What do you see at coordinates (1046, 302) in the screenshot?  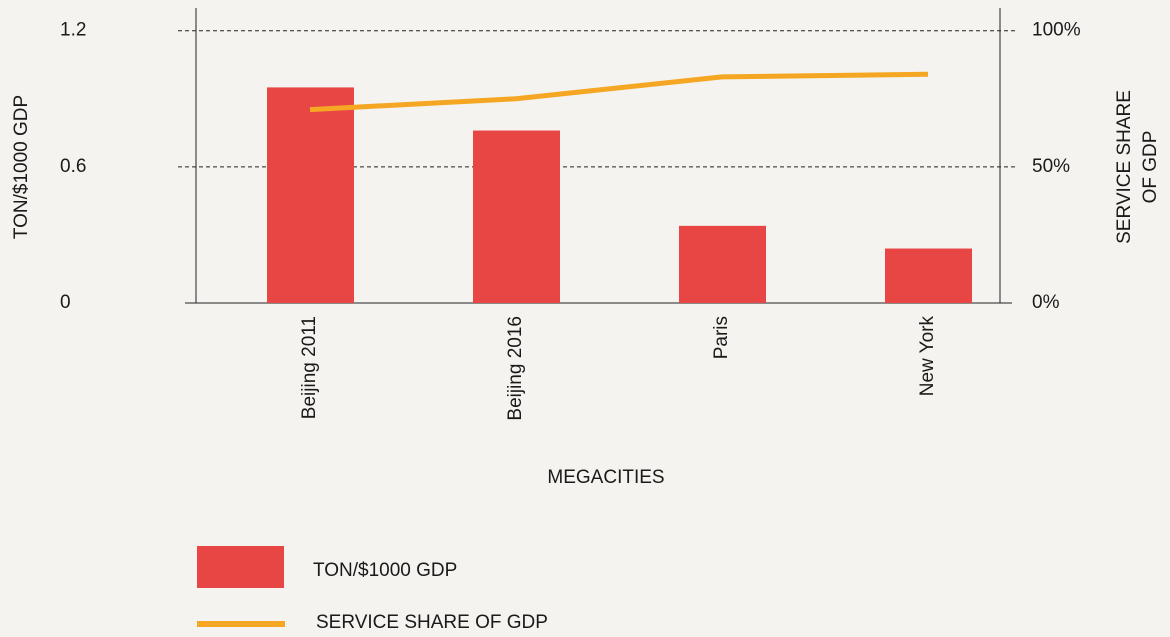 I see `y2-tick-label: 0%` at bounding box center [1046, 302].